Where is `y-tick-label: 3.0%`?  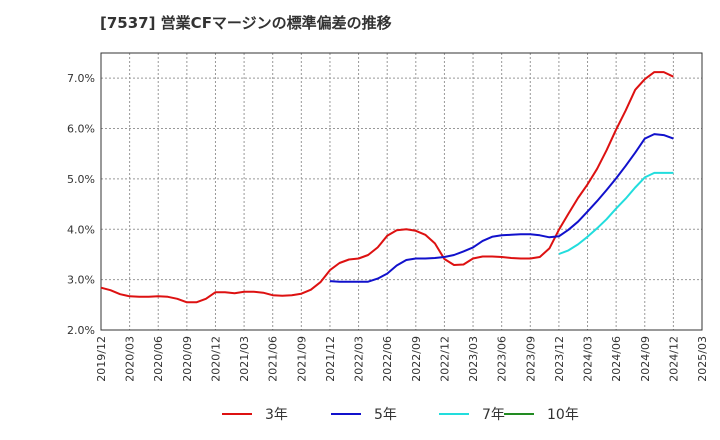 y-tick-label: 3.0% is located at coordinates (81, 280).